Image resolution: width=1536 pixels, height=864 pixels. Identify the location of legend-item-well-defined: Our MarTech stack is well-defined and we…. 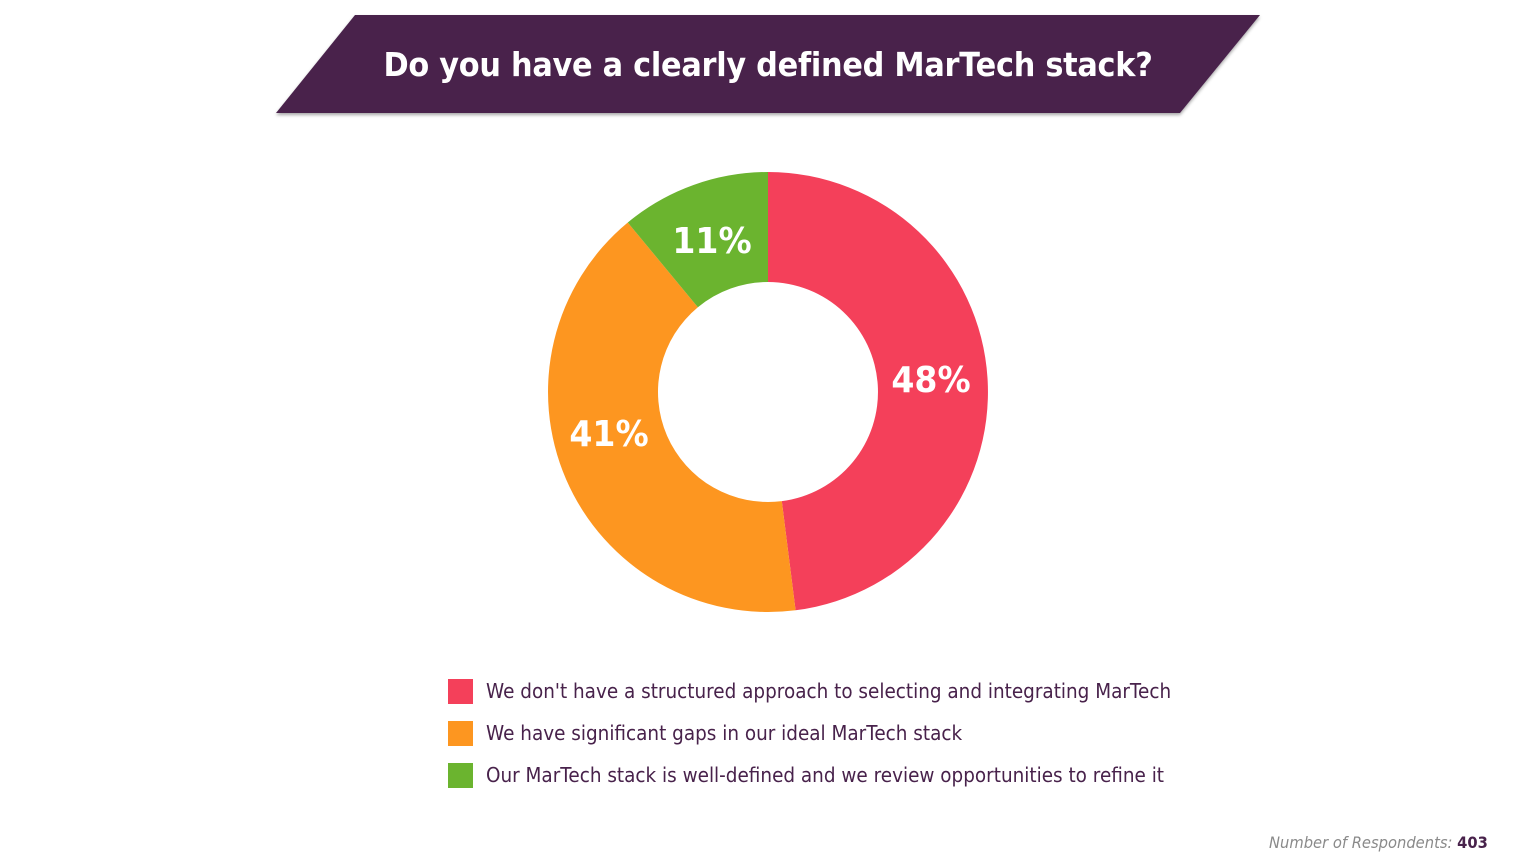
(839, 775).